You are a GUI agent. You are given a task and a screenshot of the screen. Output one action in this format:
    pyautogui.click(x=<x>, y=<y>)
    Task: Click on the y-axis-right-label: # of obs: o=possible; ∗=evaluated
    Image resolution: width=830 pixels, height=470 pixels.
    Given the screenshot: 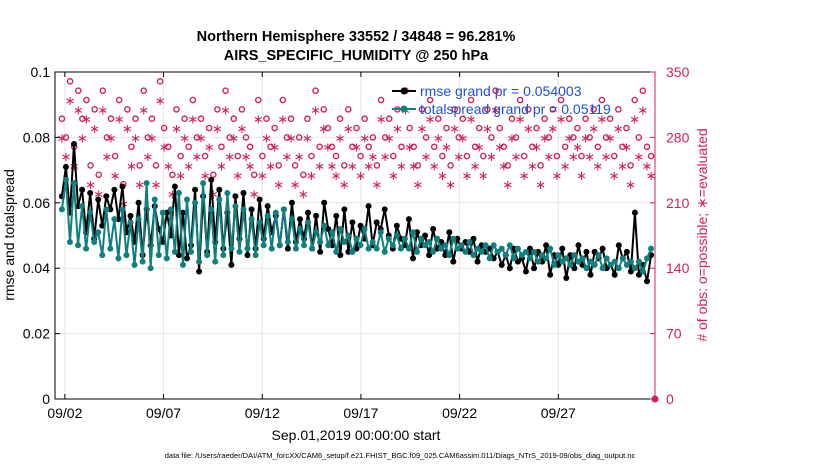 What is the action you would take?
    pyautogui.click(x=702, y=234)
    